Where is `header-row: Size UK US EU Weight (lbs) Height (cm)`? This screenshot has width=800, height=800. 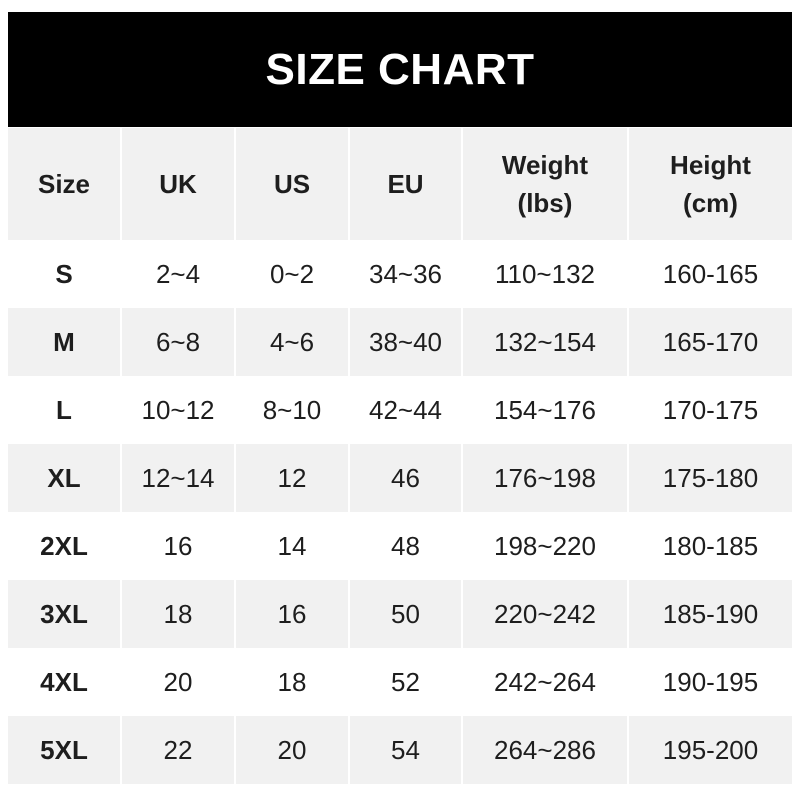
header-row: Size UK US EU Weight (lbs) Height (cm) is located at coordinates (400, 184).